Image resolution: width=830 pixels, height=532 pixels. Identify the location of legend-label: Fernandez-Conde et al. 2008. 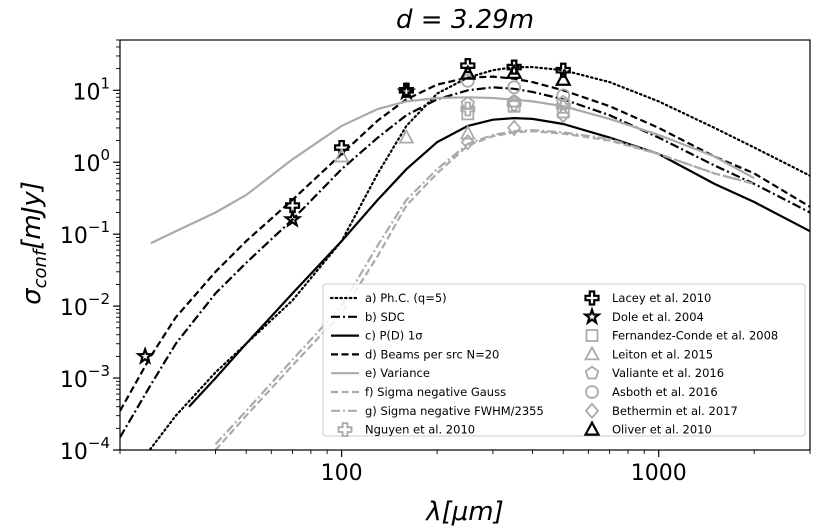
(695, 336).